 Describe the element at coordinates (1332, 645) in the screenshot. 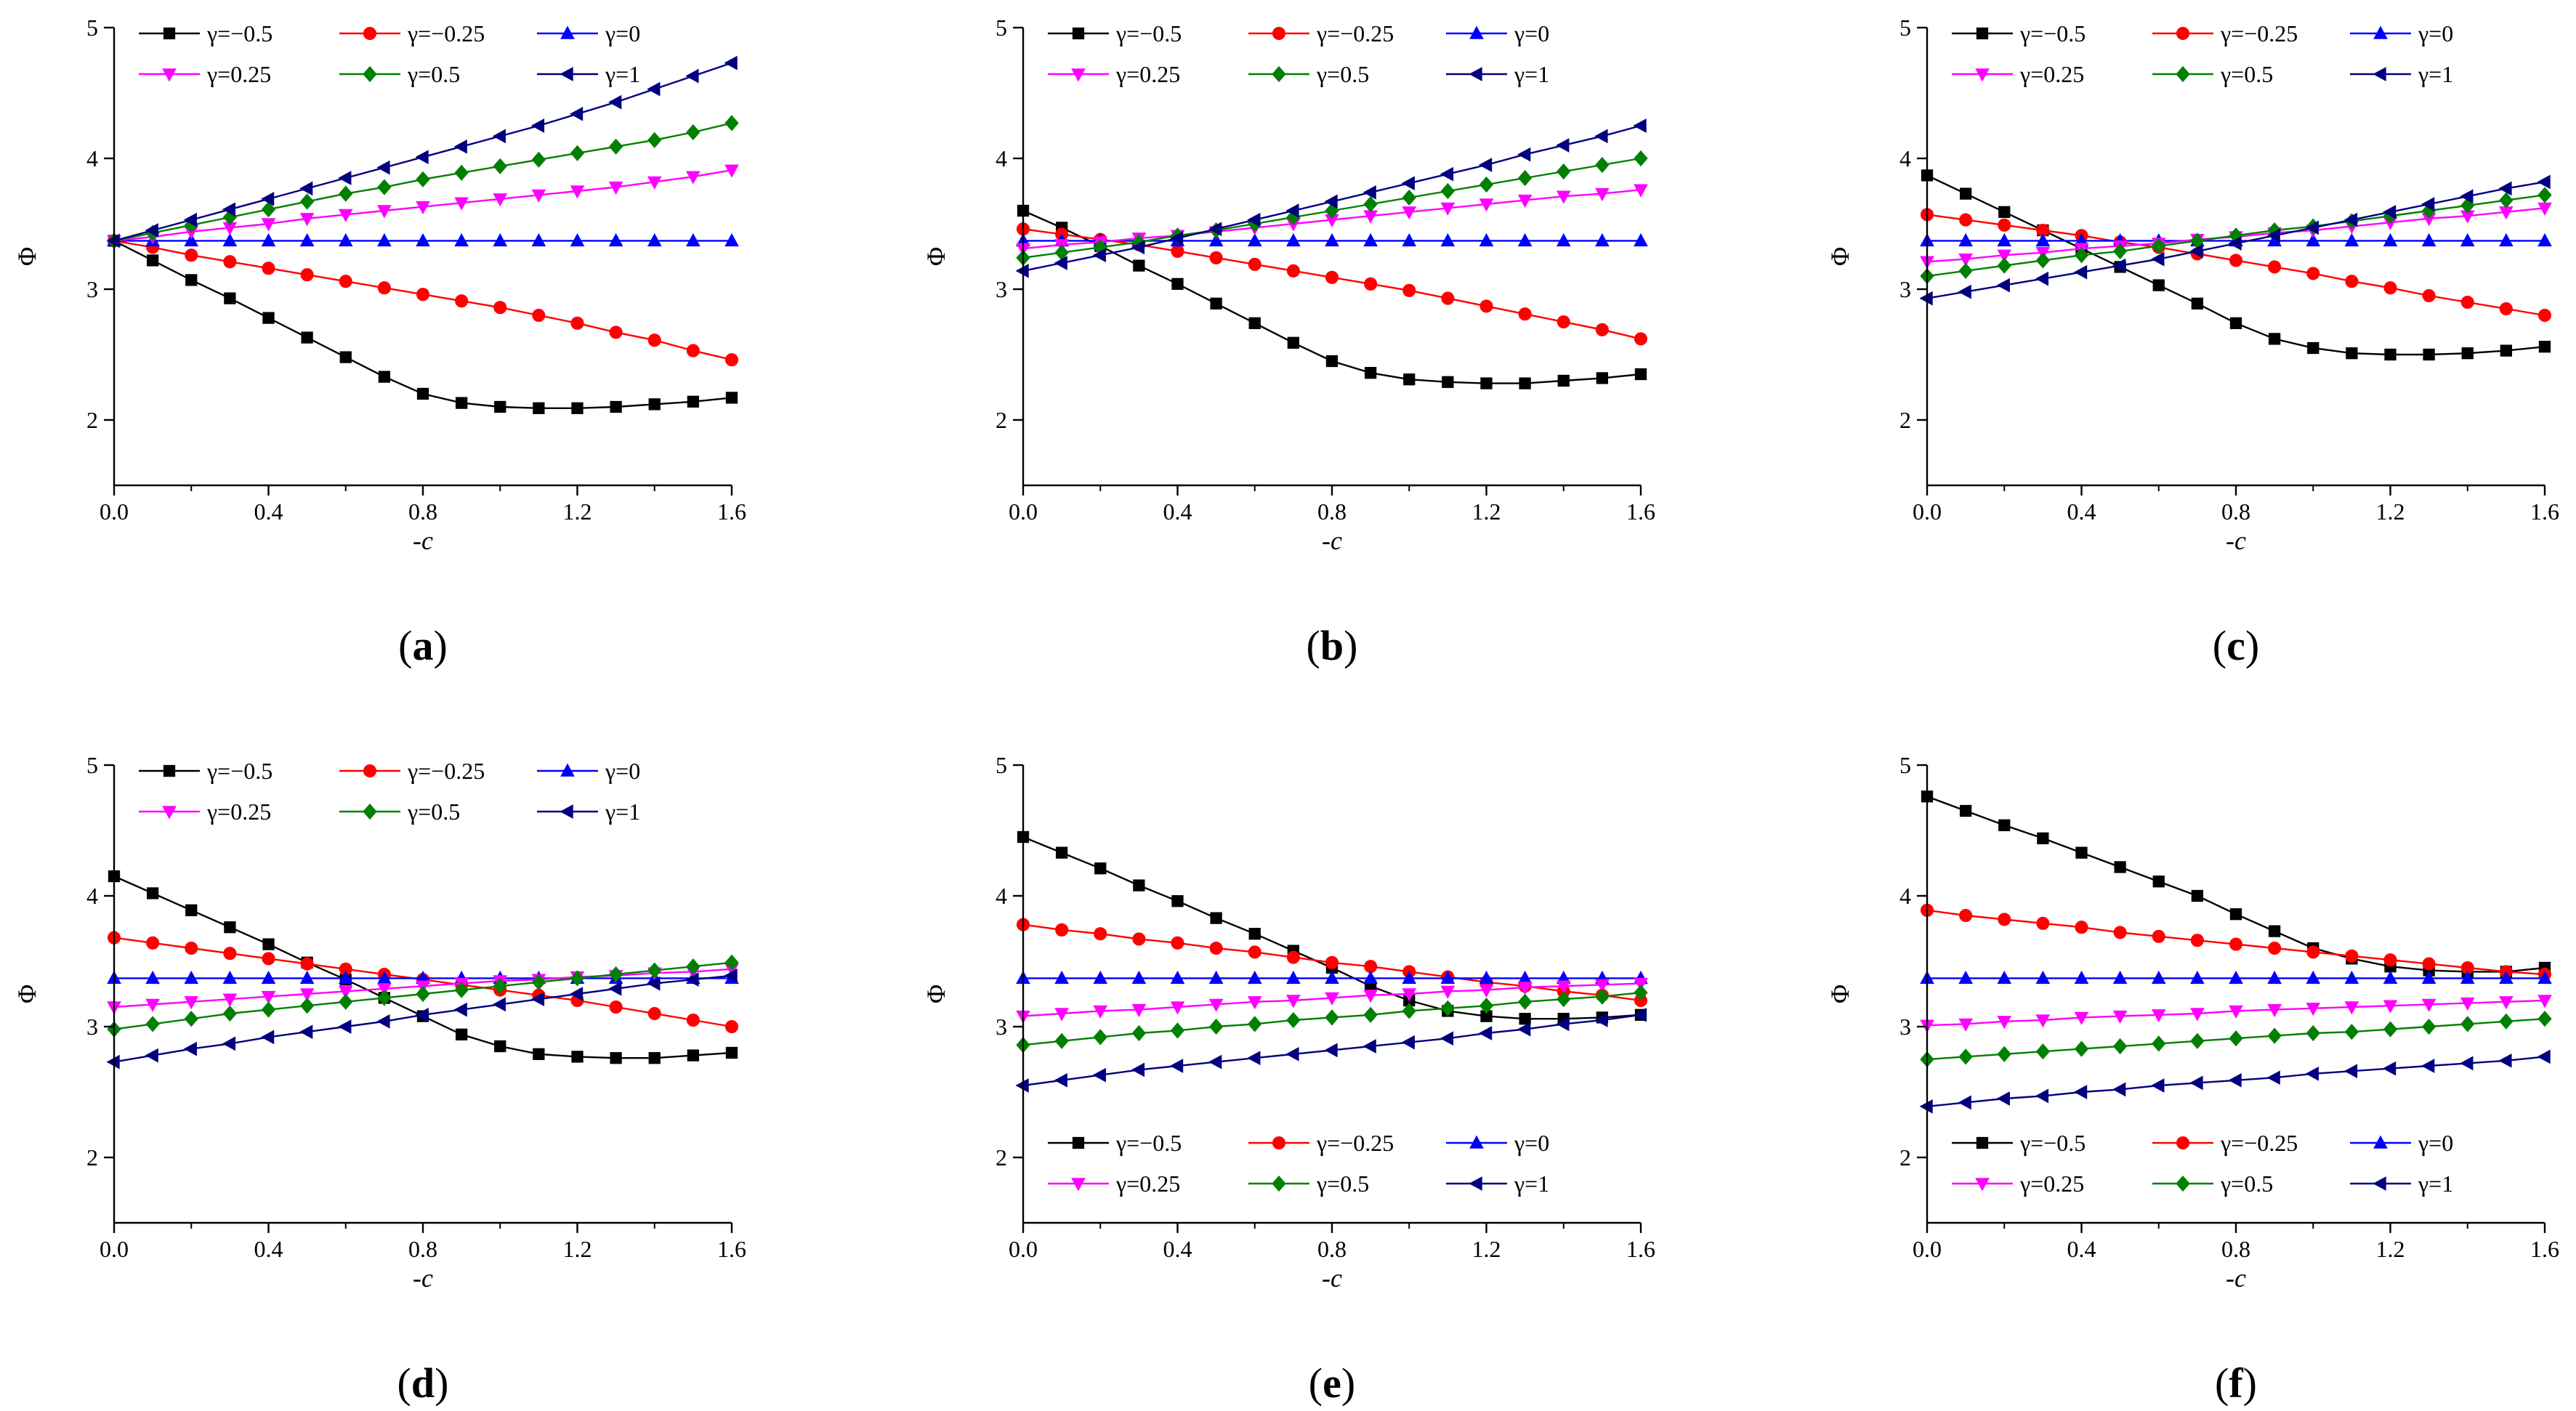

I see `panel-label-letter: b` at that location.